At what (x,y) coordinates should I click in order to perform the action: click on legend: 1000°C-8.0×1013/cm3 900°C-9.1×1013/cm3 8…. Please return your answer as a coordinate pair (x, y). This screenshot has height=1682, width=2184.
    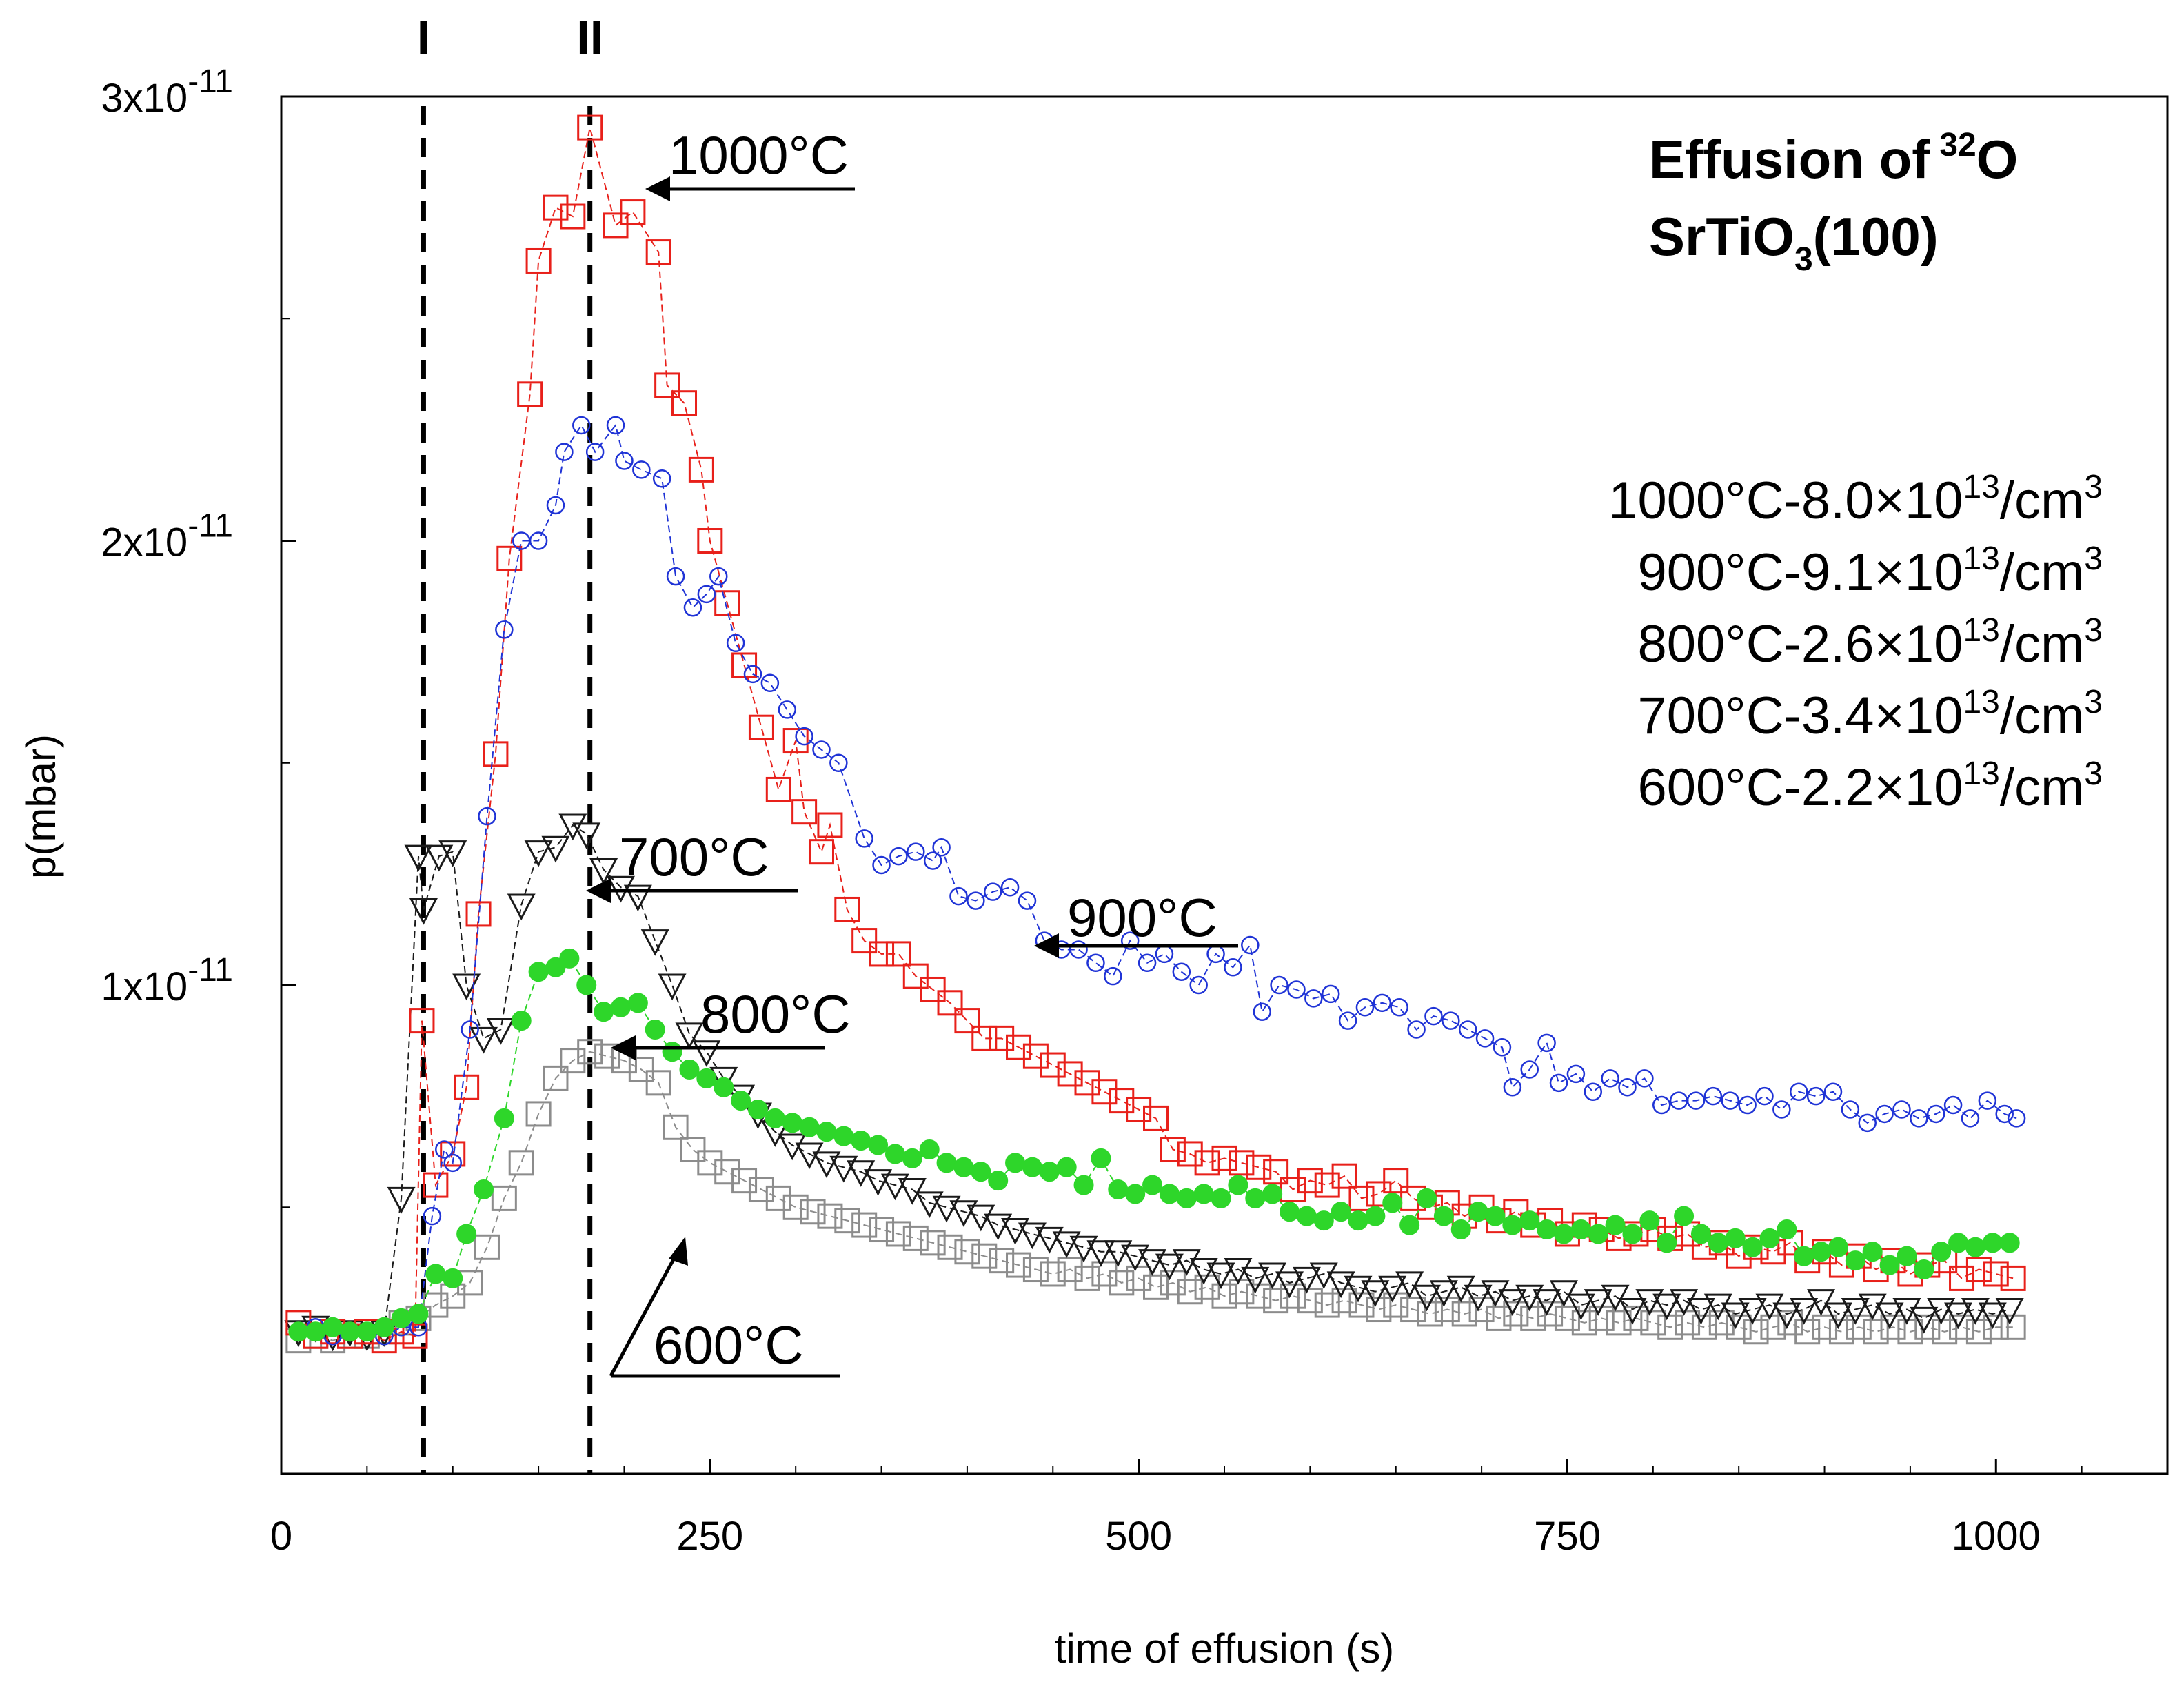
    Looking at the image, I should click on (1856, 643).